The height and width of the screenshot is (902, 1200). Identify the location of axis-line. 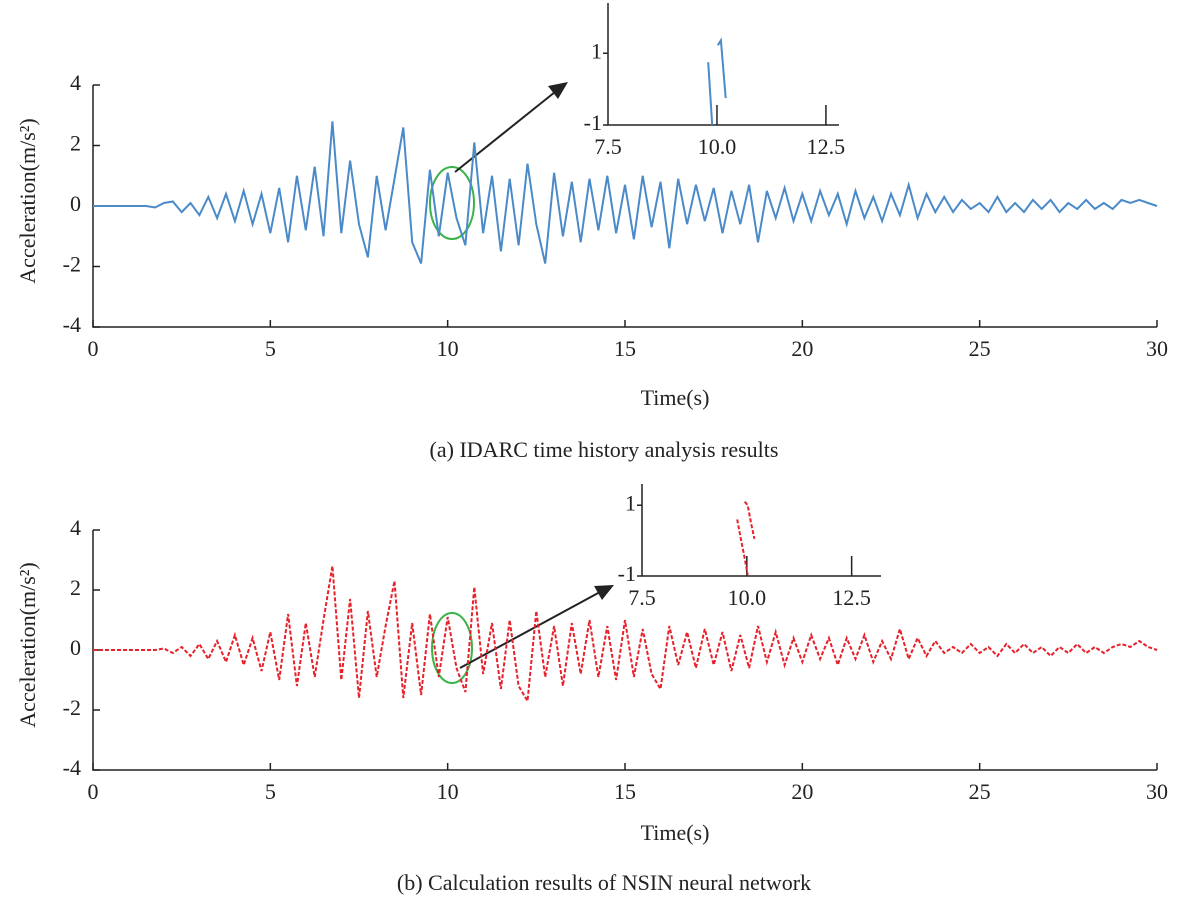
(761, 530).